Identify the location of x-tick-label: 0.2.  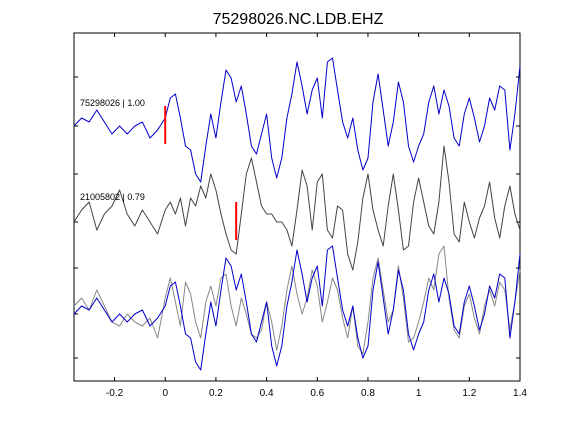
(216, 393).